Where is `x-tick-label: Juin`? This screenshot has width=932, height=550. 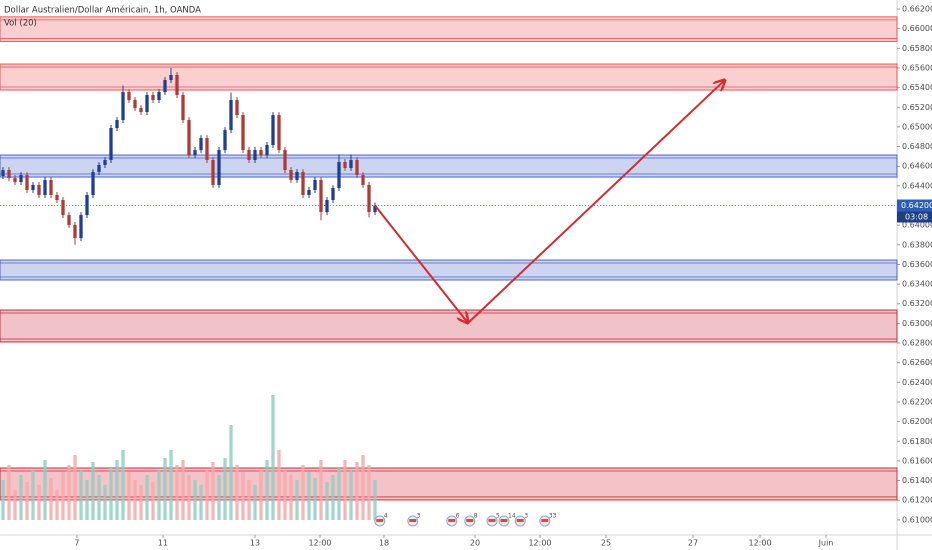 x-tick-label: Juin is located at coordinates (826, 543).